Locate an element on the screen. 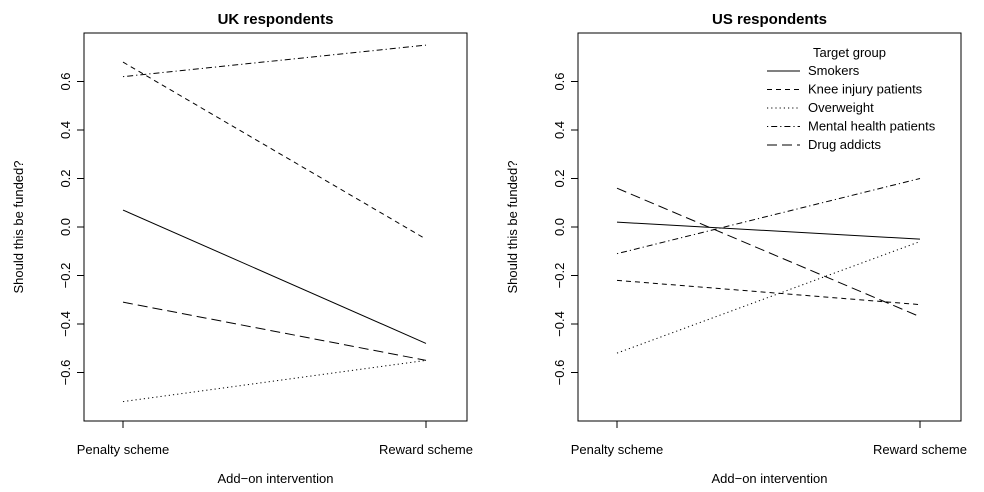  legend-label: Mental health patients is located at coordinates (872, 126).